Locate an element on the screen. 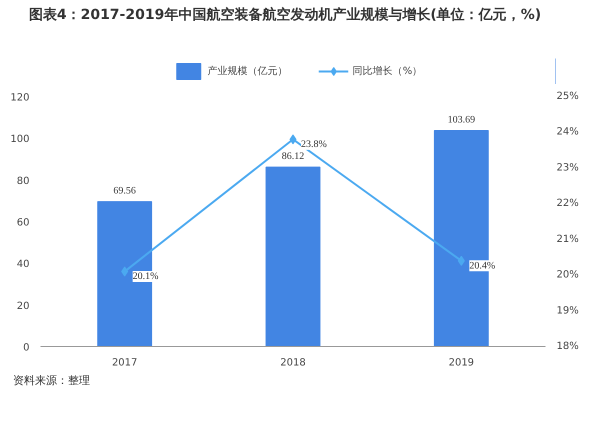 The image size is (604, 423). legend-label: 产业规模（亿元） is located at coordinates (248, 71).